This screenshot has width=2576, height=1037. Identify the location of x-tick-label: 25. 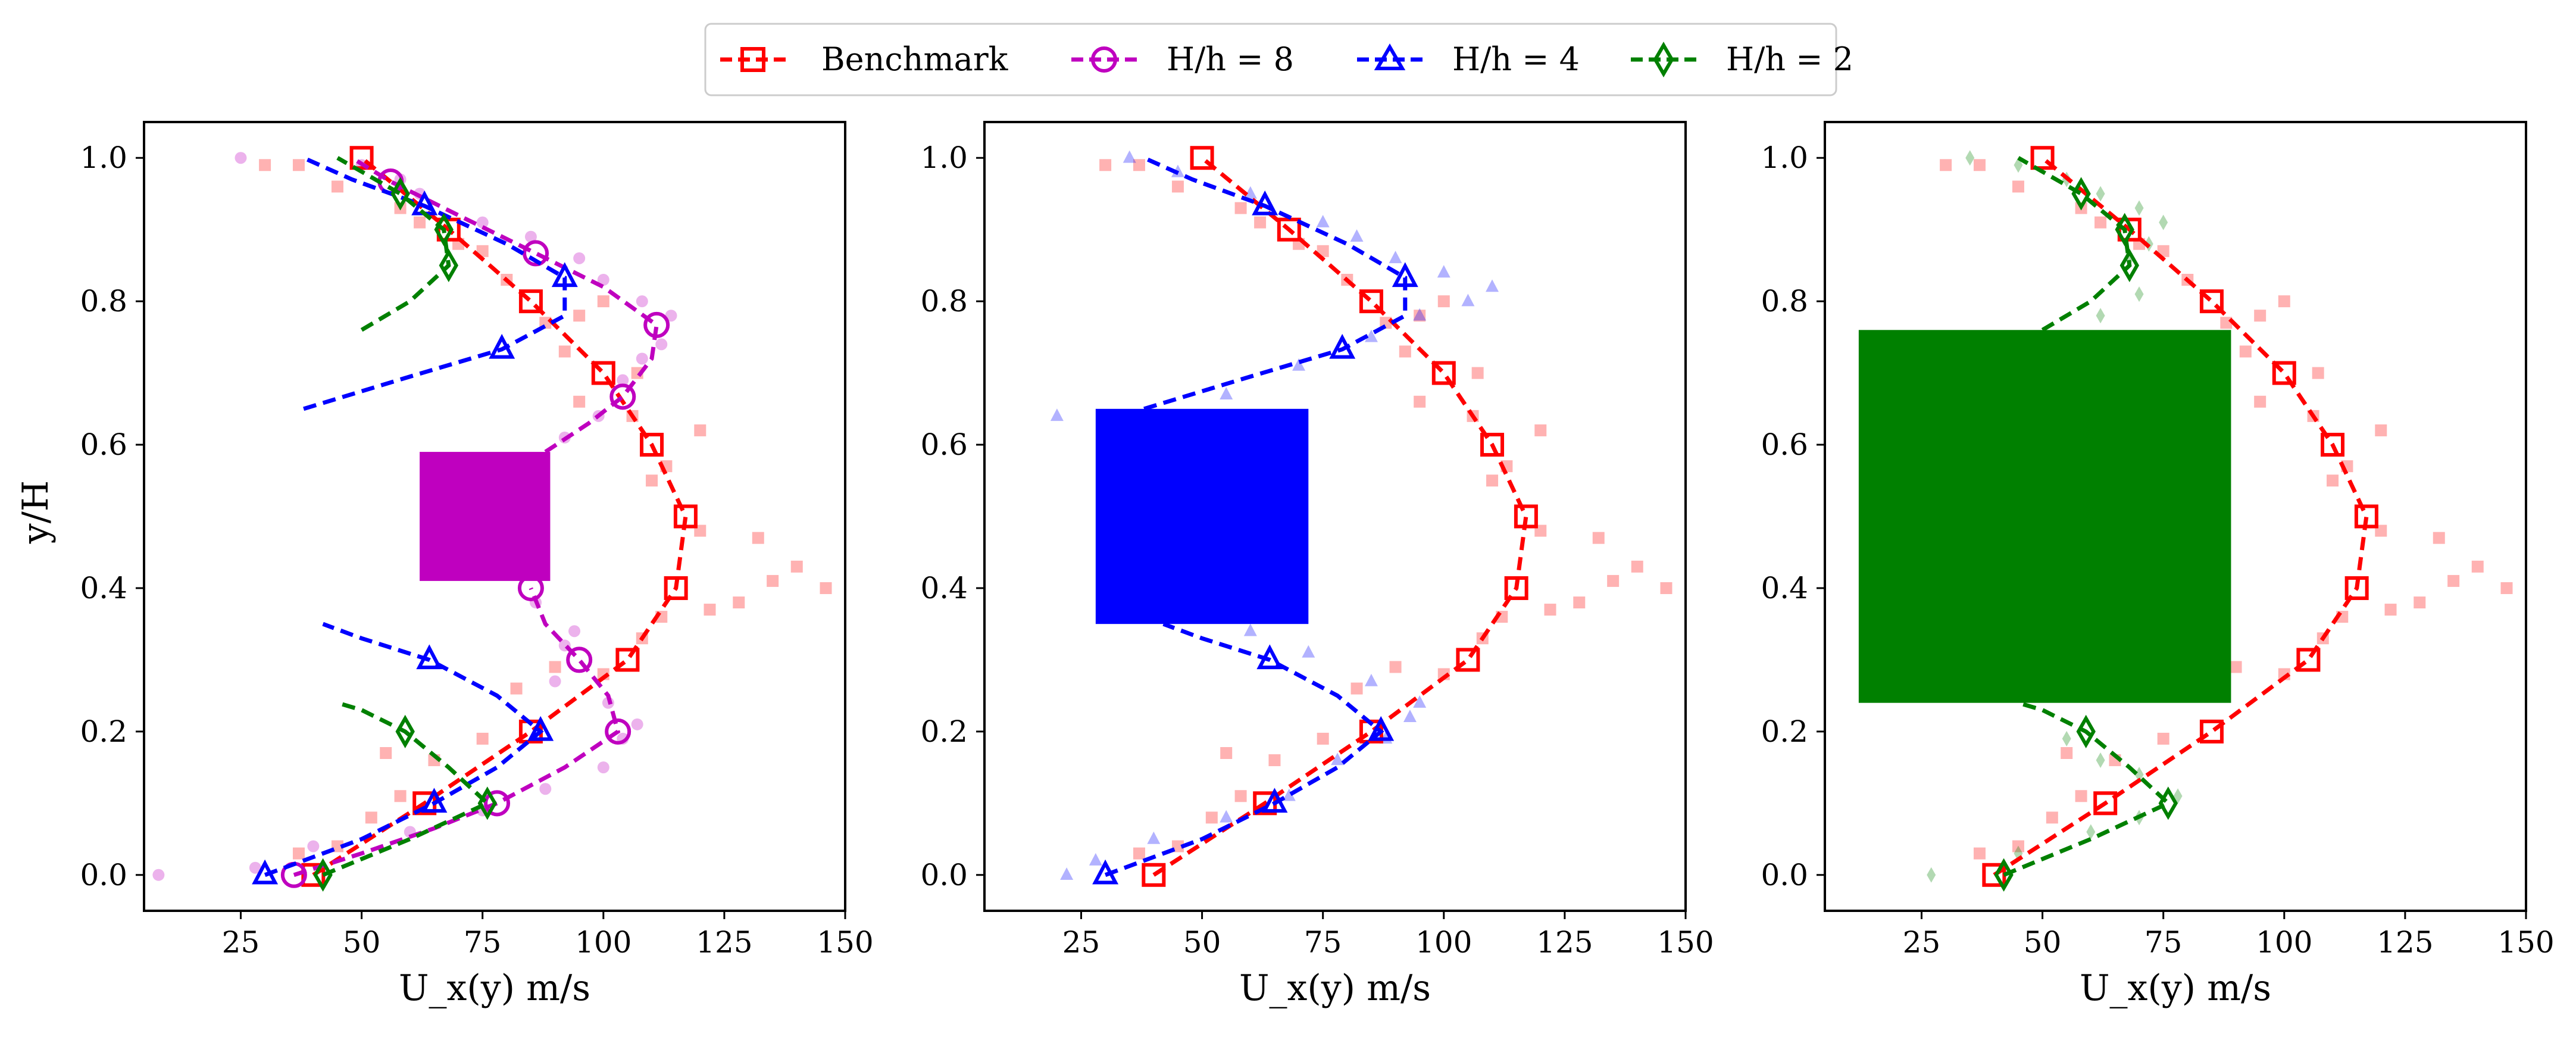
(1081, 942).